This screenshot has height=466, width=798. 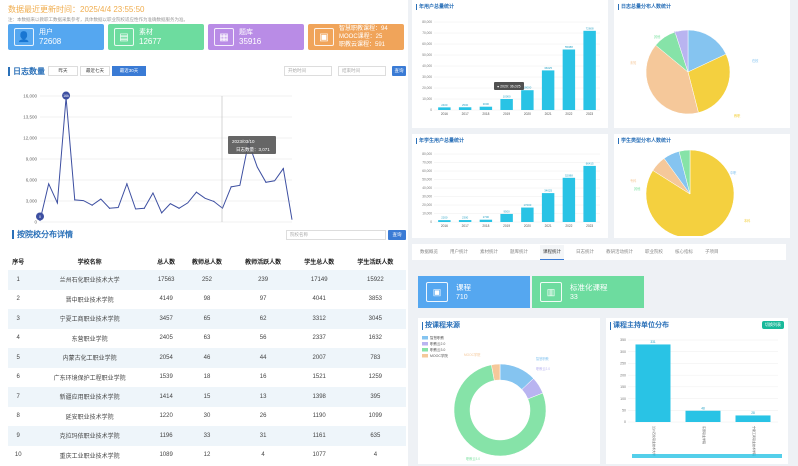 I want to click on y-tick-label: 250, so click(x=623, y=364).